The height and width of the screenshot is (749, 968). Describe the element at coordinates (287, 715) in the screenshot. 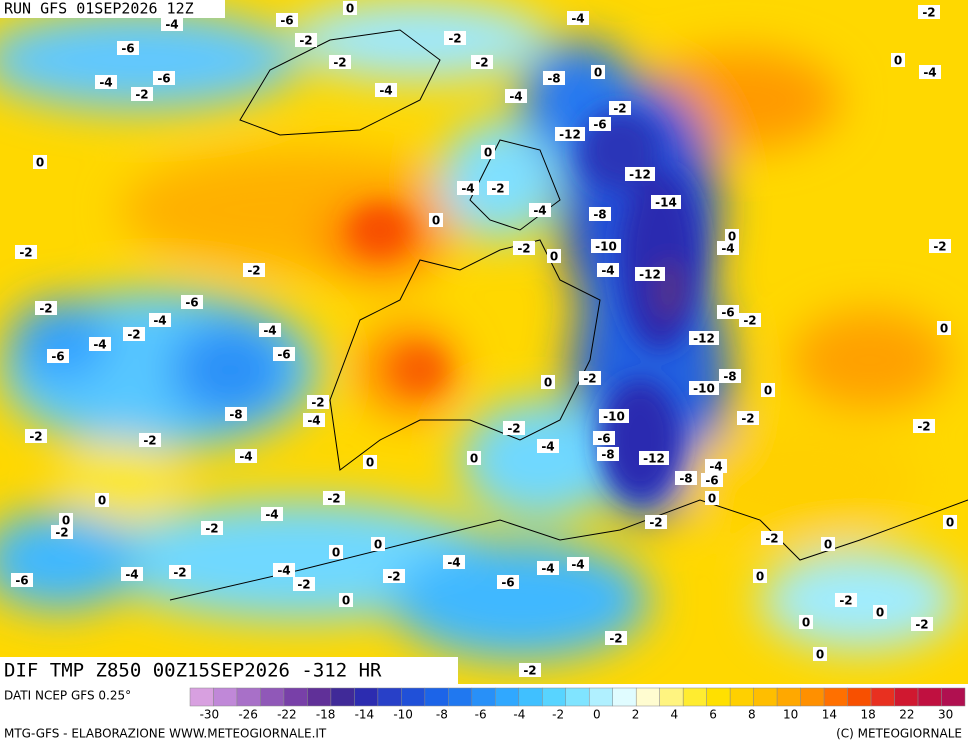

I see `colorbar-tick-label: -22` at that location.